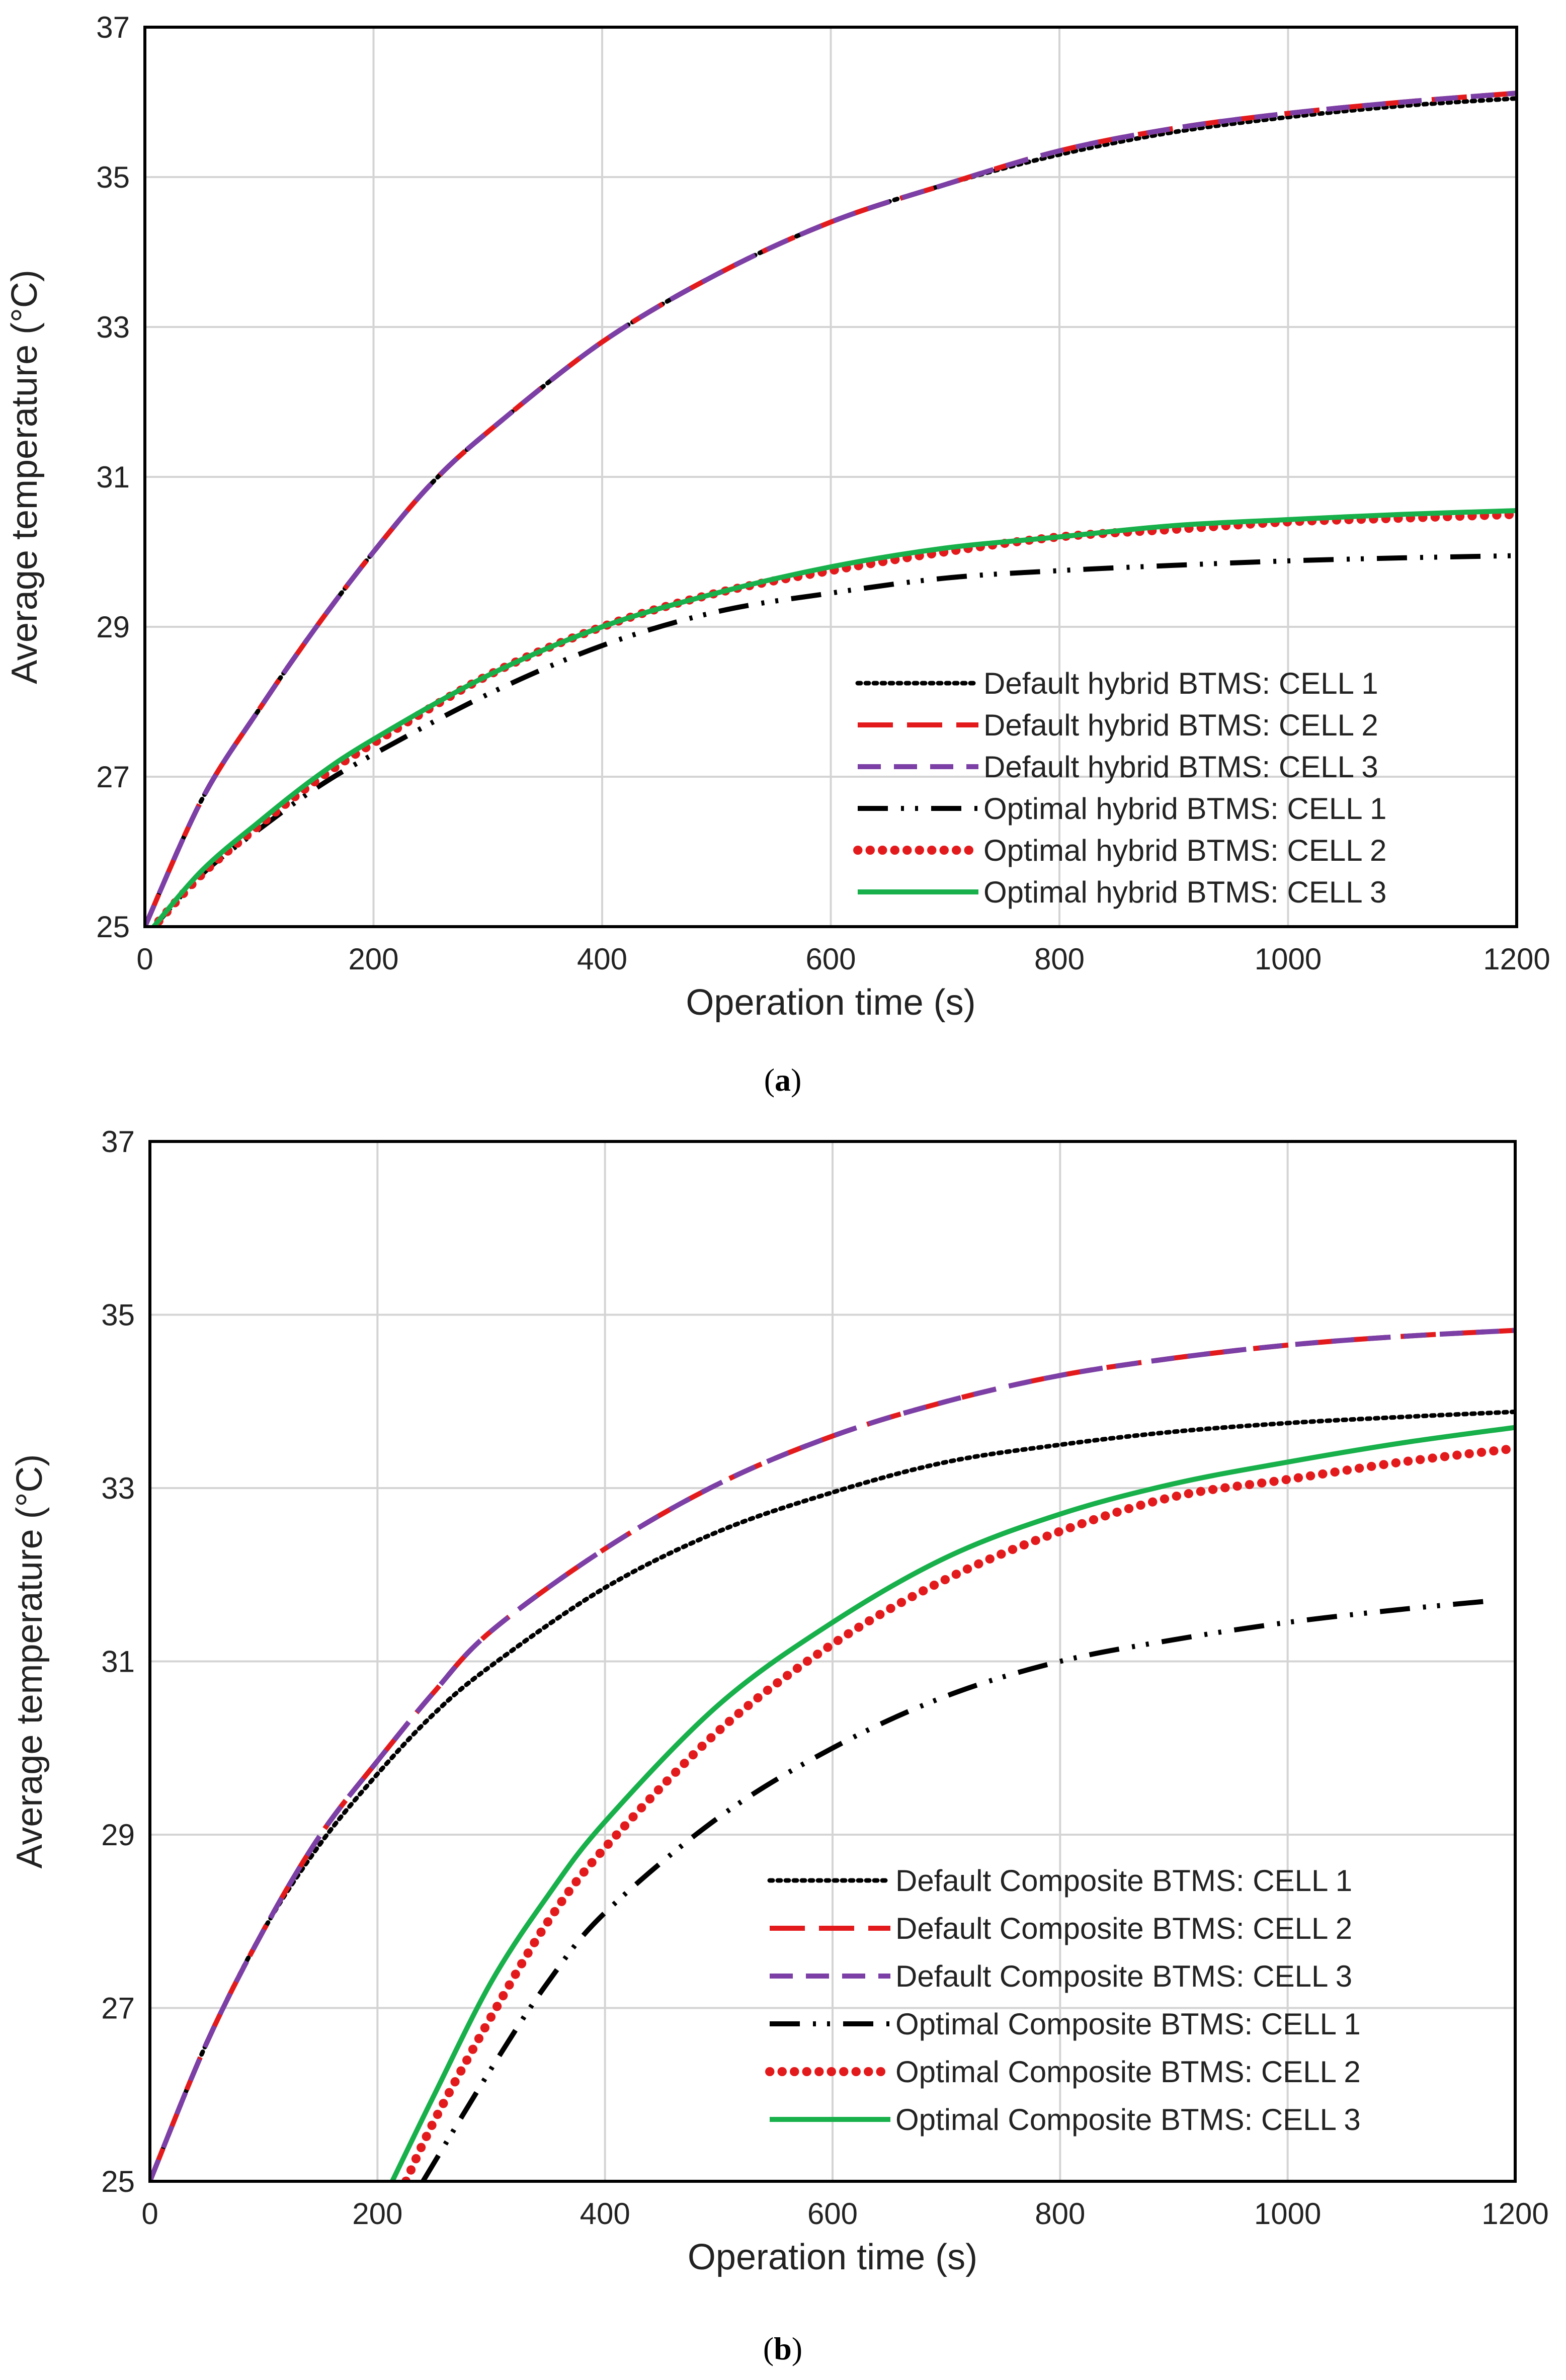 This screenshot has width=1566, height=2380. I want to click on legend-label: Optimal Composite BTMS: CELL 2, so click(1128, 2072).